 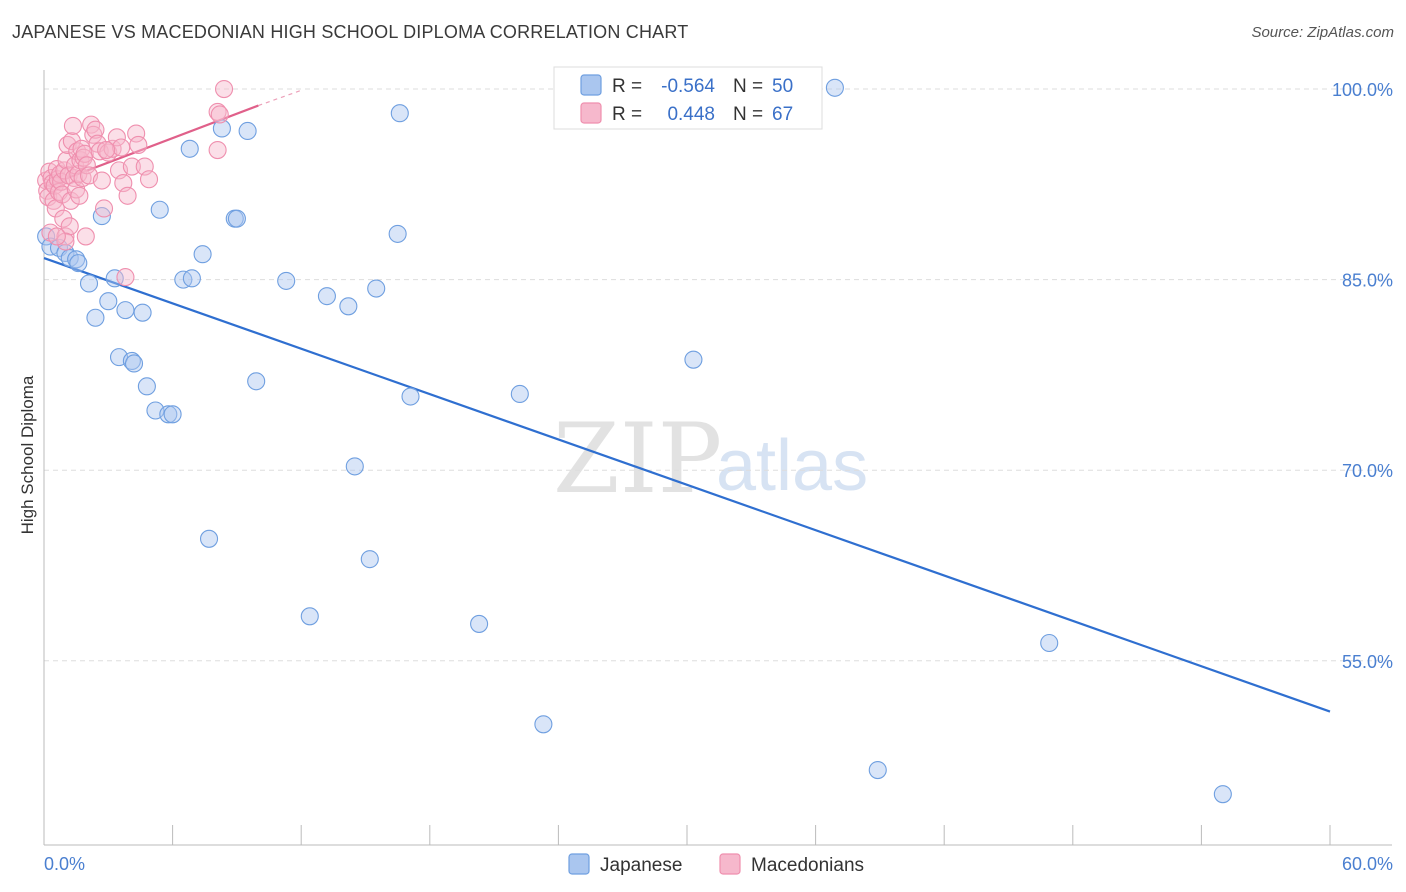 I want to click on legend-n-value-macedonians: 67, so click(x=782, y=114).